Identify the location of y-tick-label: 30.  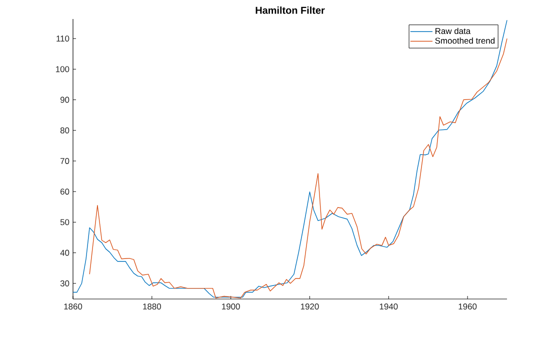
(65, 283).